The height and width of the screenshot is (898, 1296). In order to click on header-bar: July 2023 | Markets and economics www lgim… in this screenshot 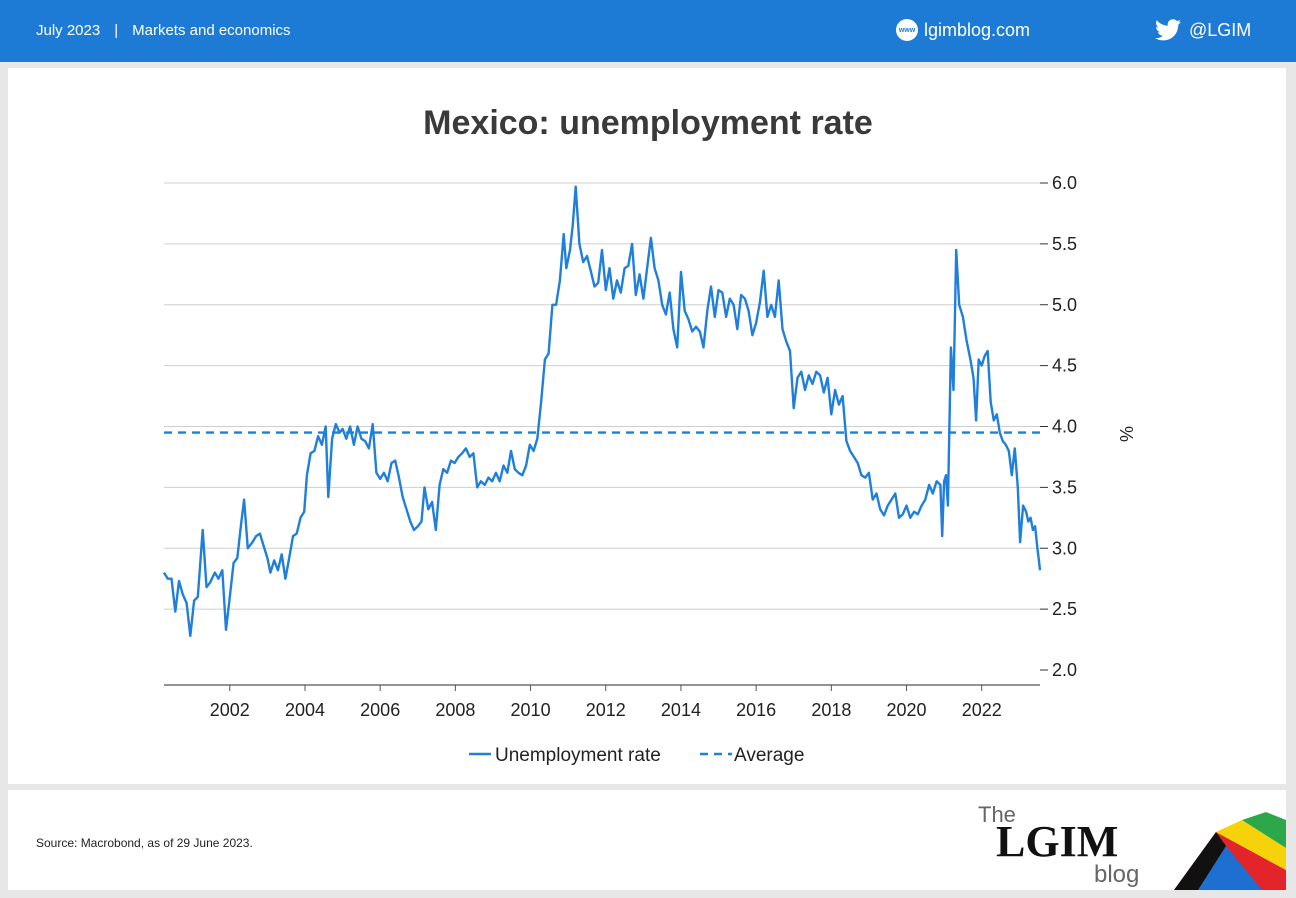, I will do `click(648, 31)`.